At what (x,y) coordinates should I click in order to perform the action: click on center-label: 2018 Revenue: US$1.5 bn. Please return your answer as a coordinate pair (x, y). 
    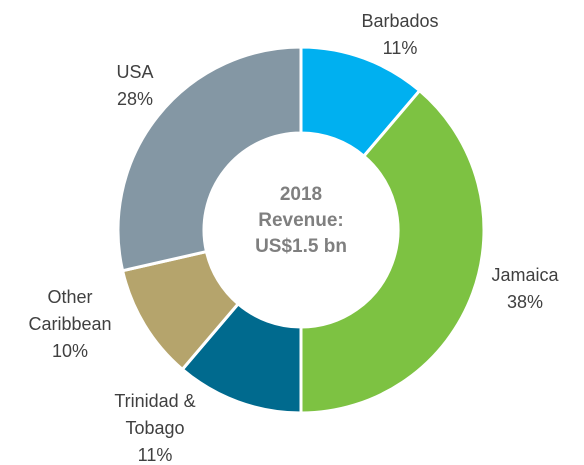
    Looking at the image, I should click on (301, 221).